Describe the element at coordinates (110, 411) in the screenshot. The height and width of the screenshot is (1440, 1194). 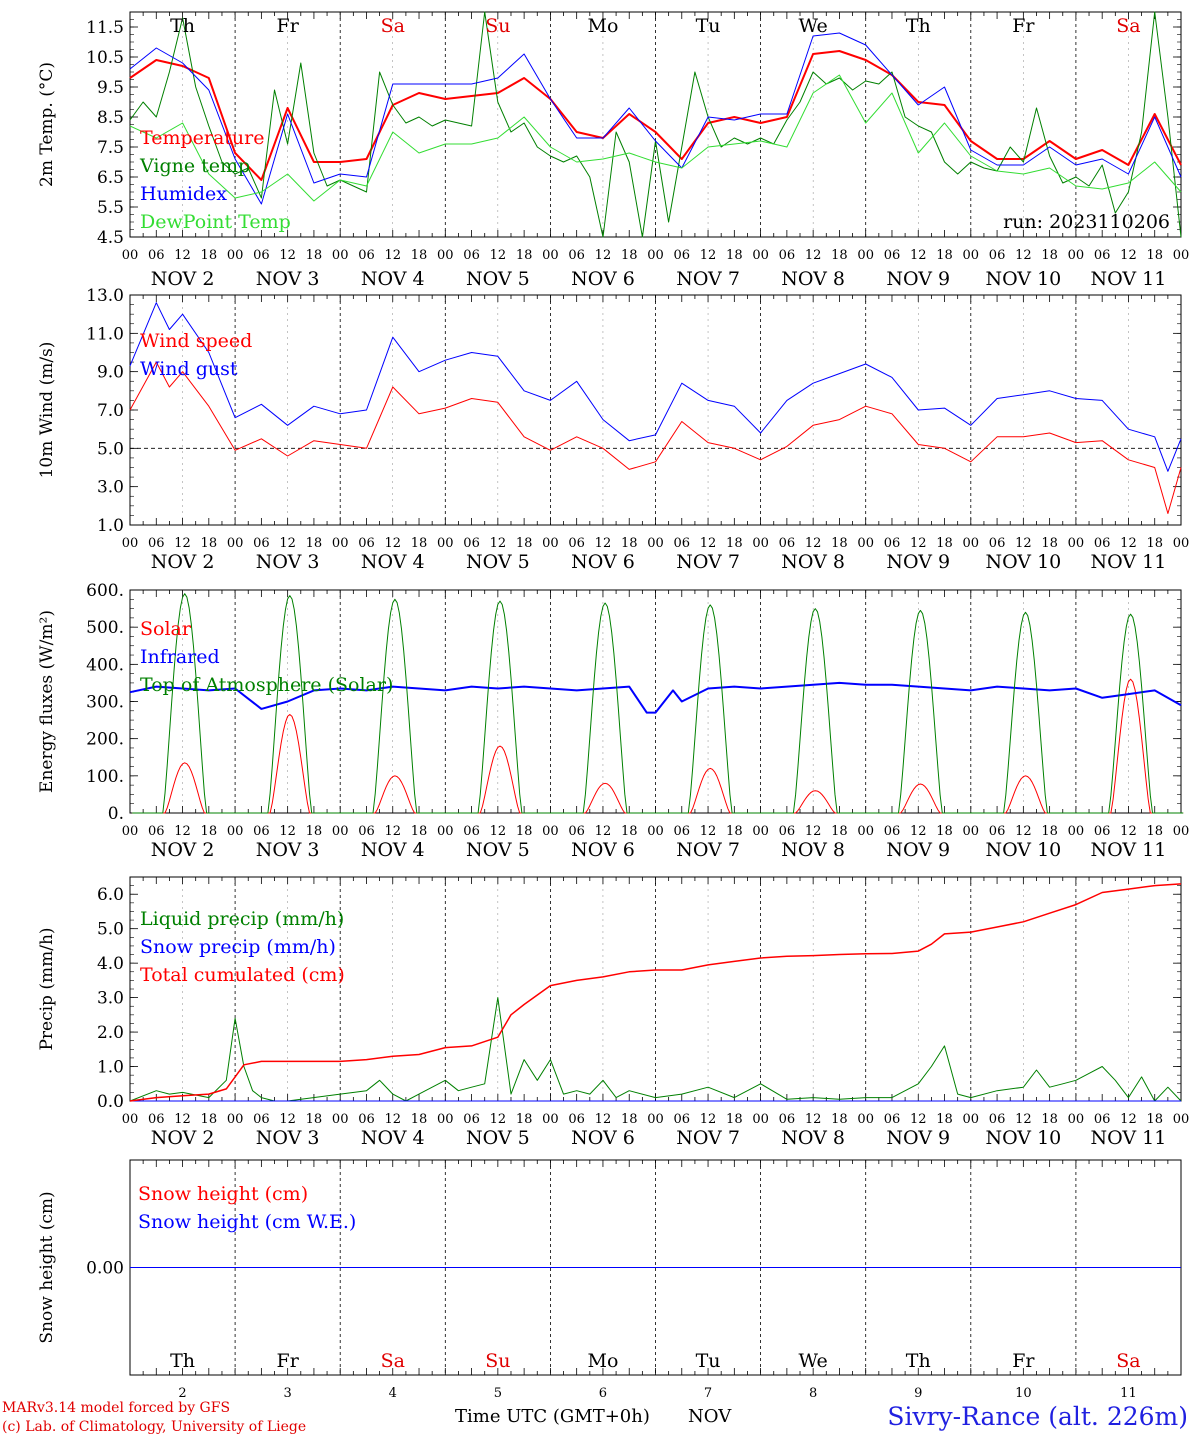
I see `y-tick-label: 7.0` at that location.